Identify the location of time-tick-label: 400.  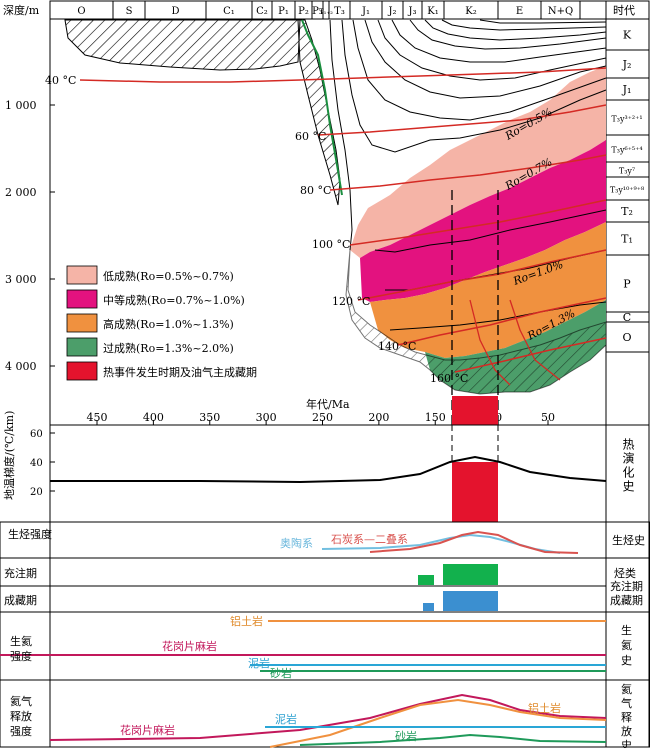
(153, 417).